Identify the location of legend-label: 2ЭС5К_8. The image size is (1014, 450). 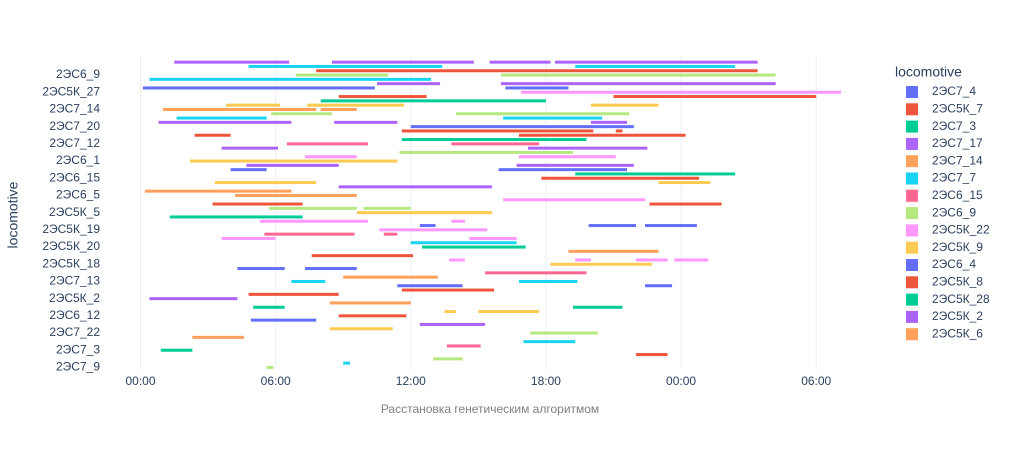
(957, 281).